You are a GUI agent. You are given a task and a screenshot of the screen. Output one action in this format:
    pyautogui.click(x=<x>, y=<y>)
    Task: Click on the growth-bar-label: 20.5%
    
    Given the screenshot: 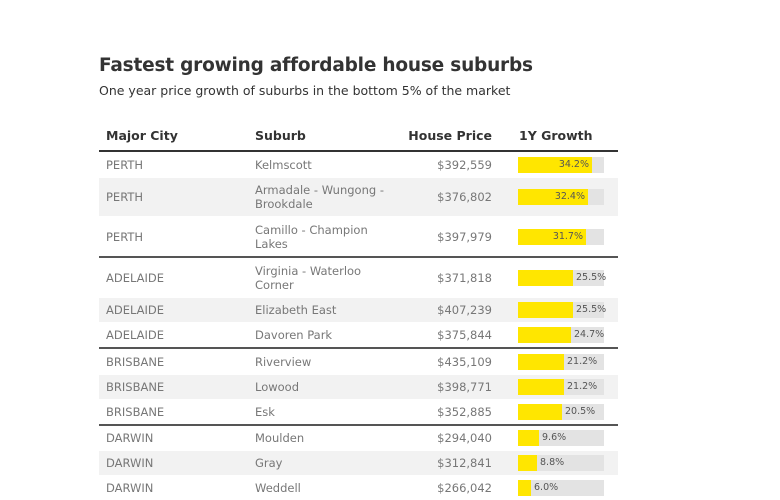 What is the action you would take?
    pyautogui.click(x=580, y=411)
    